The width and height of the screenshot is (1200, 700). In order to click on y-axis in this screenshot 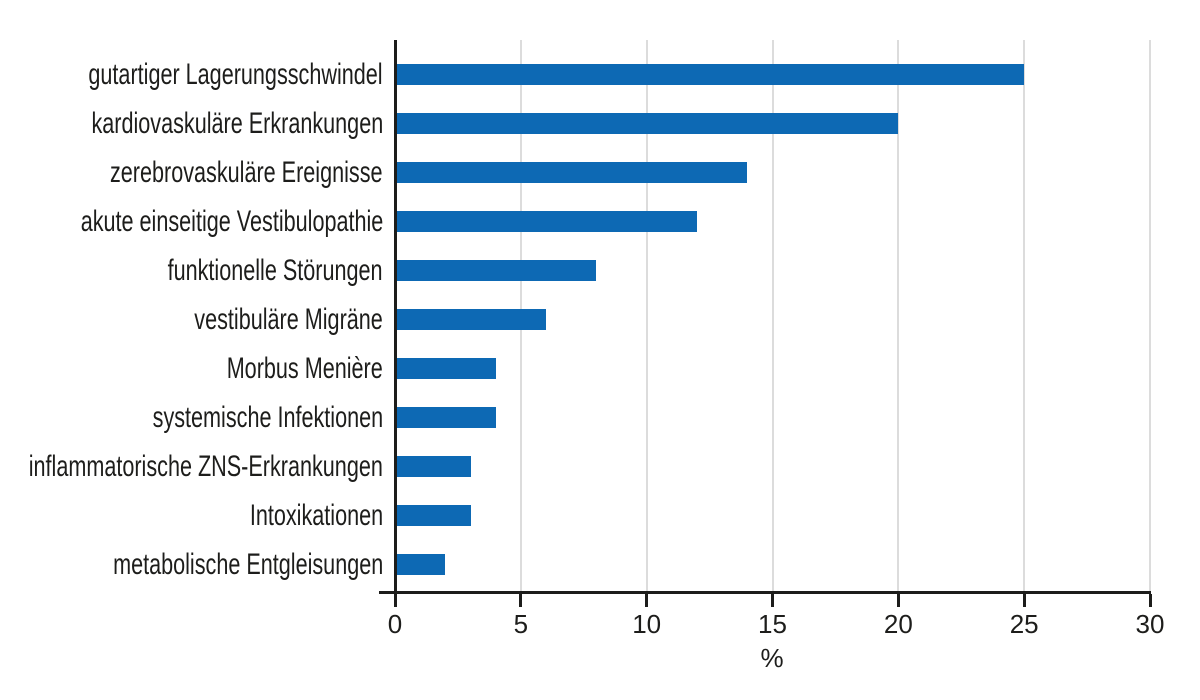, I will do `click(395, 316)`.